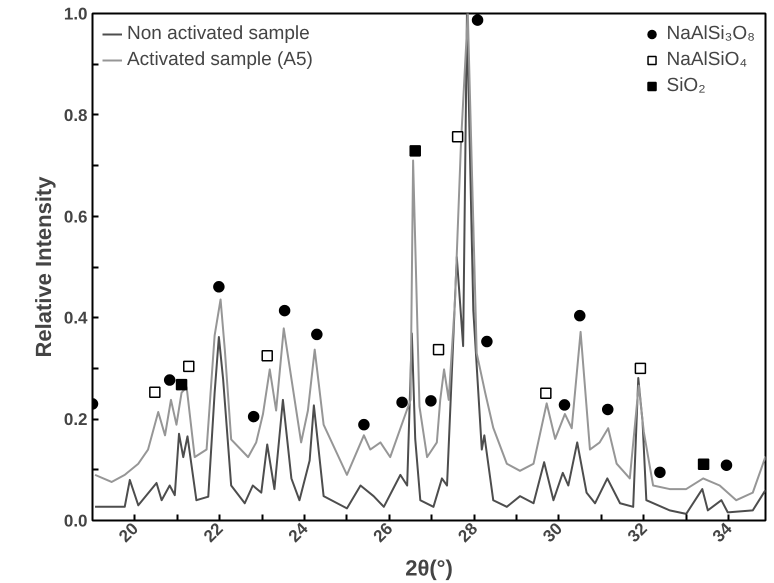 The width and height of the screenshot is (774, 583). I want to click on x-tick-label: 24, so click(298, 532).